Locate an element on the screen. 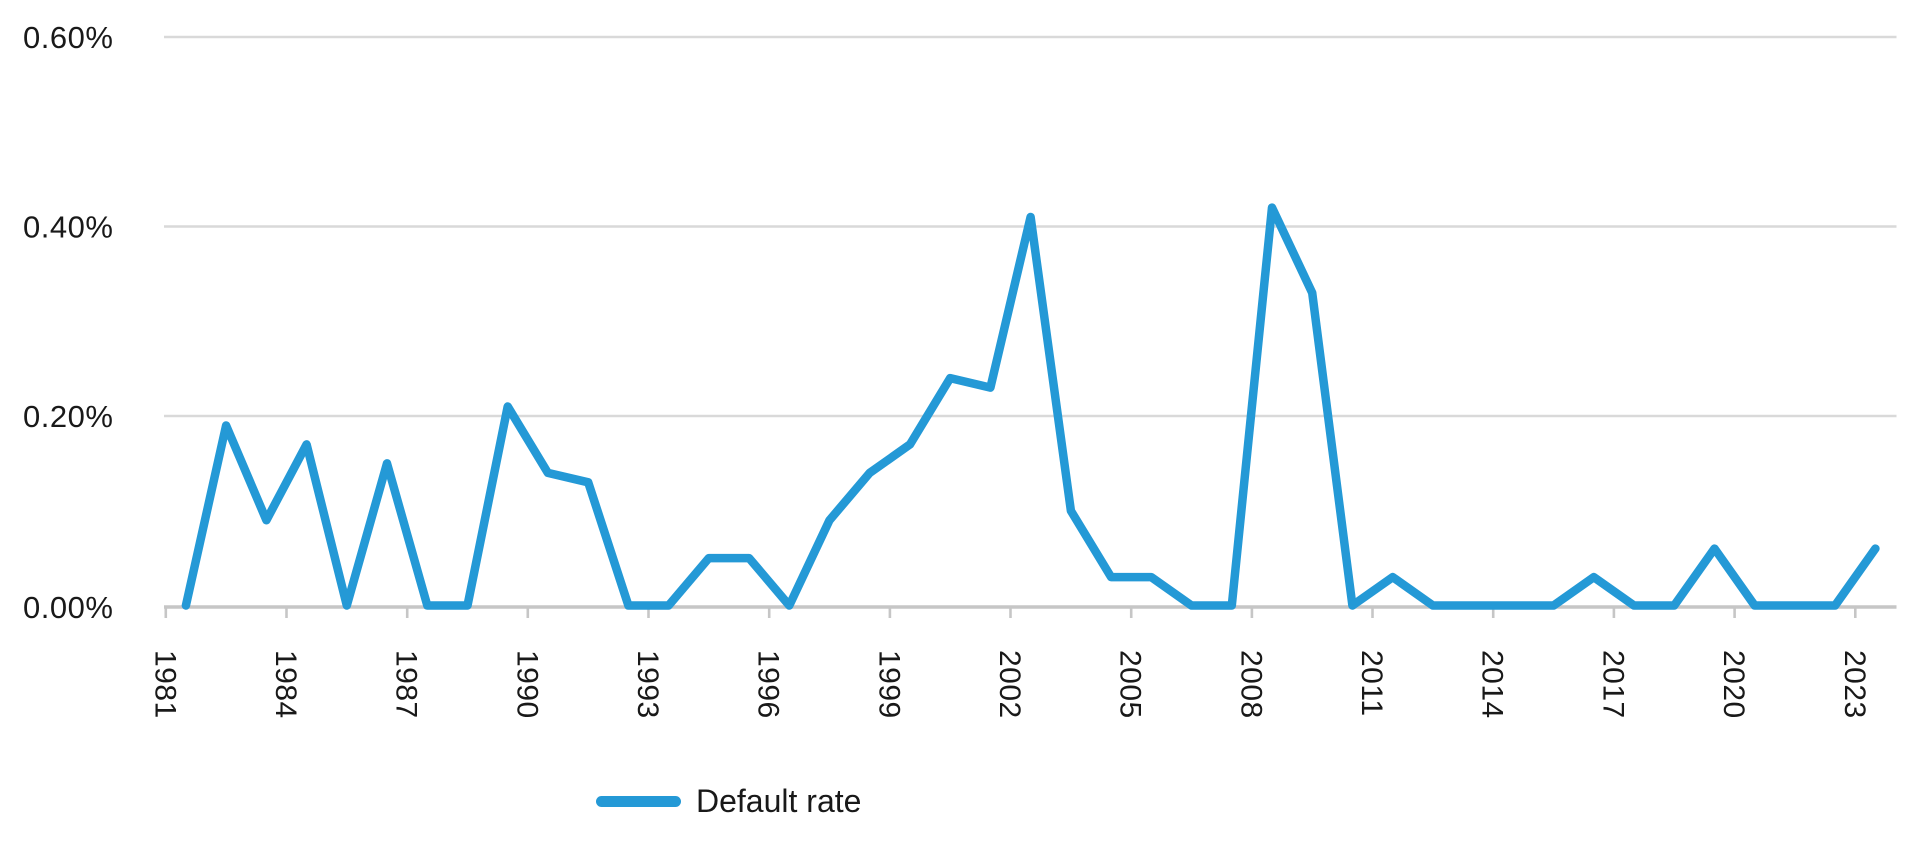  x-tick-label-1999: 1999 is located at coordinates (888, 684).